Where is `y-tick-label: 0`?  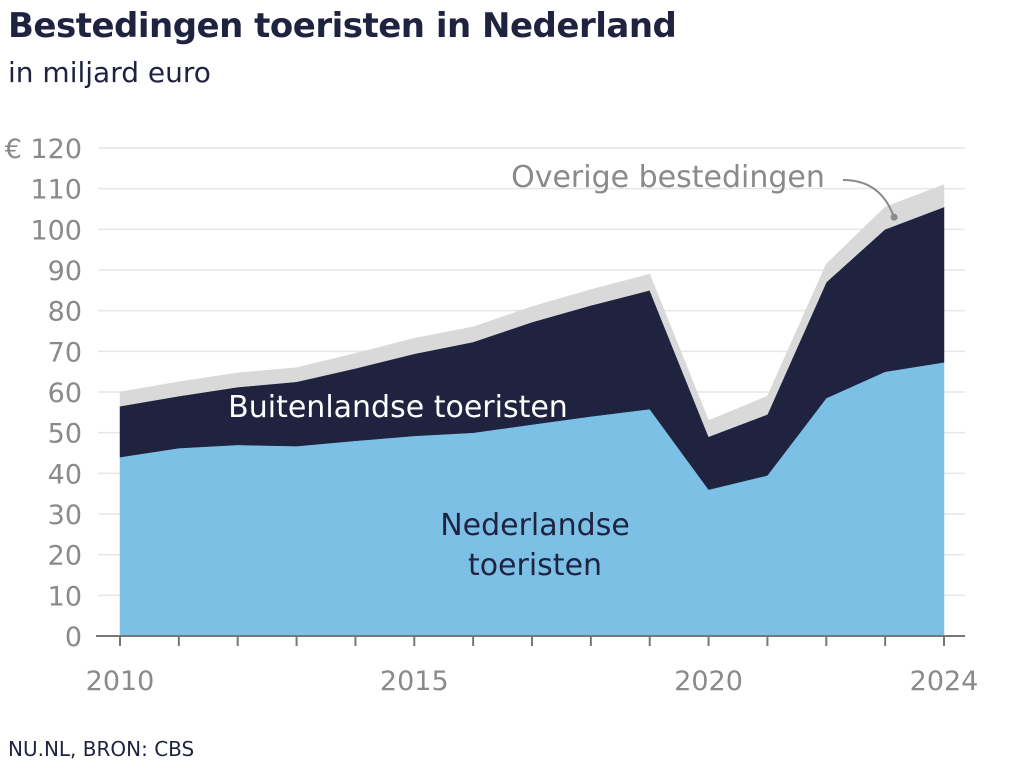 y-tick-label: 0 is located at coordinates (73, 637).